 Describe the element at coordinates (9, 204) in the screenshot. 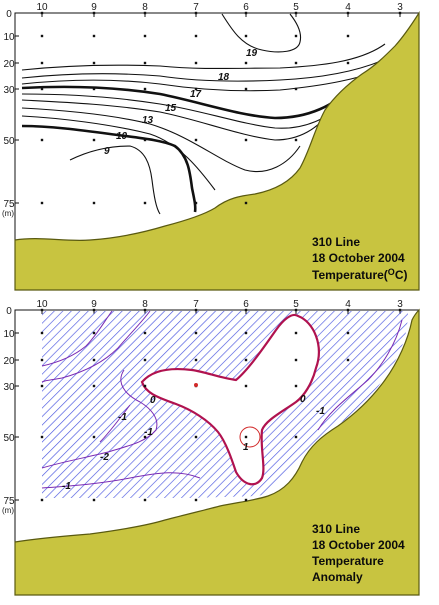

I see `top-y-tick-label: 75` at that location.